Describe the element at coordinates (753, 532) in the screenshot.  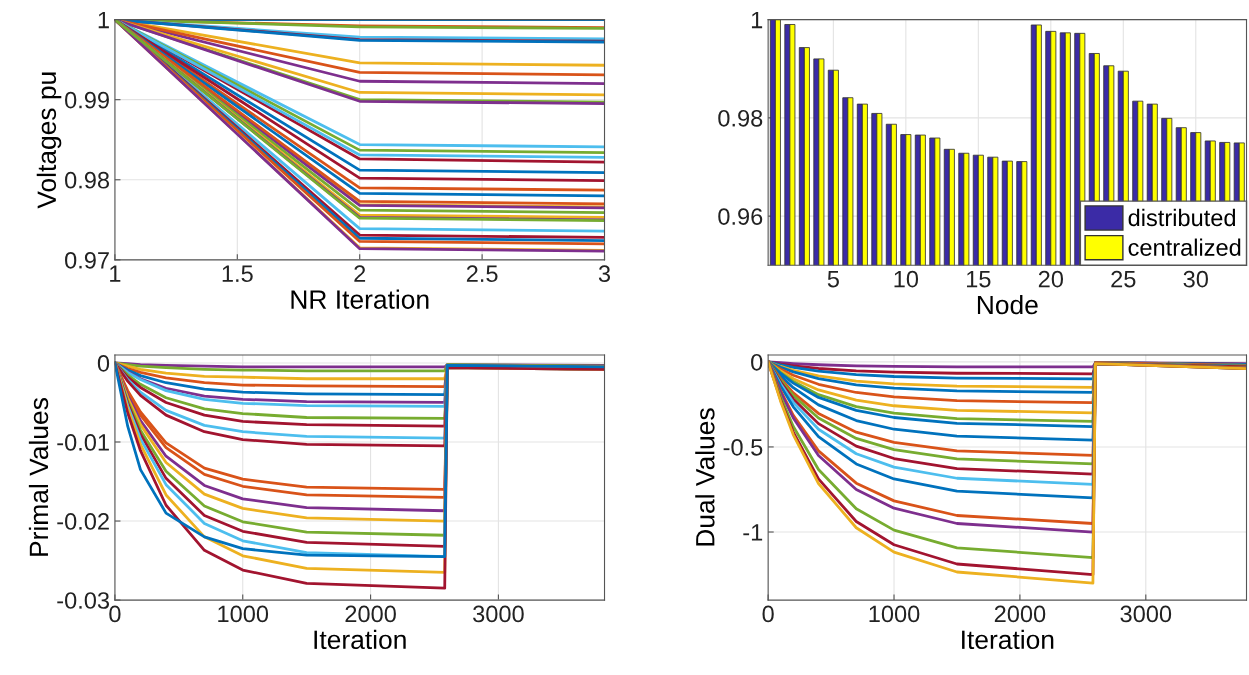
I see `y-tick-label: -1` at that location.